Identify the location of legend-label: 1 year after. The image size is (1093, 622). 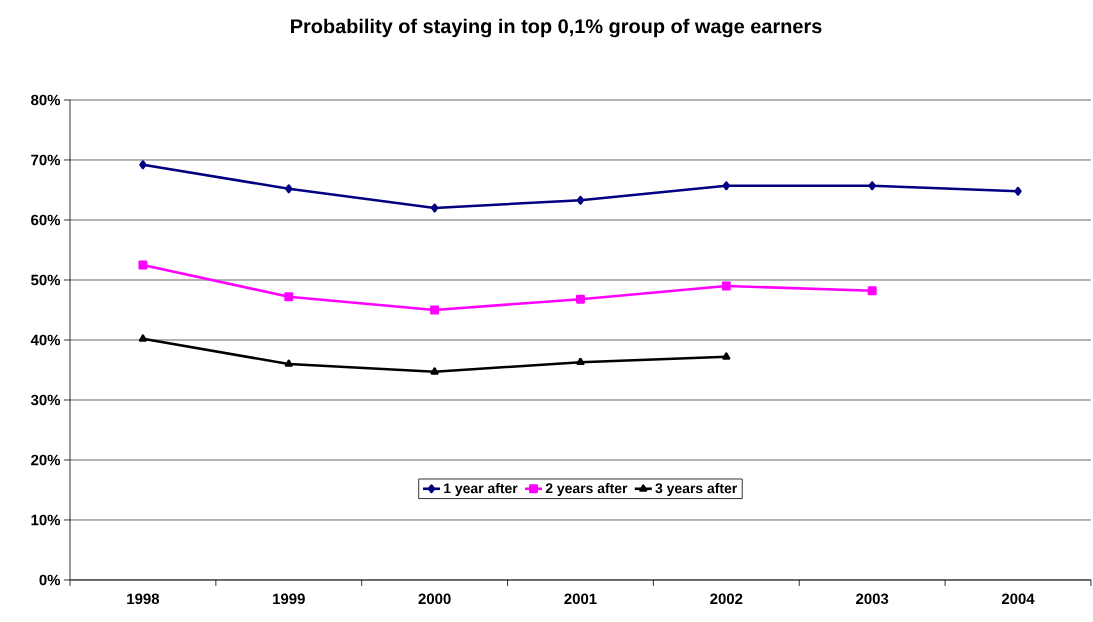
(481, 489).